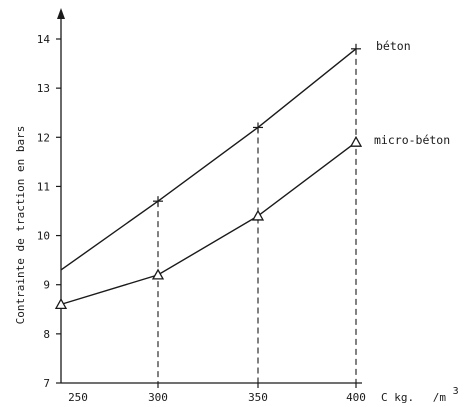 This screenshot has width=465, height=407. I want to click on x-axis-label-exponent: 3, so click(456, 391).